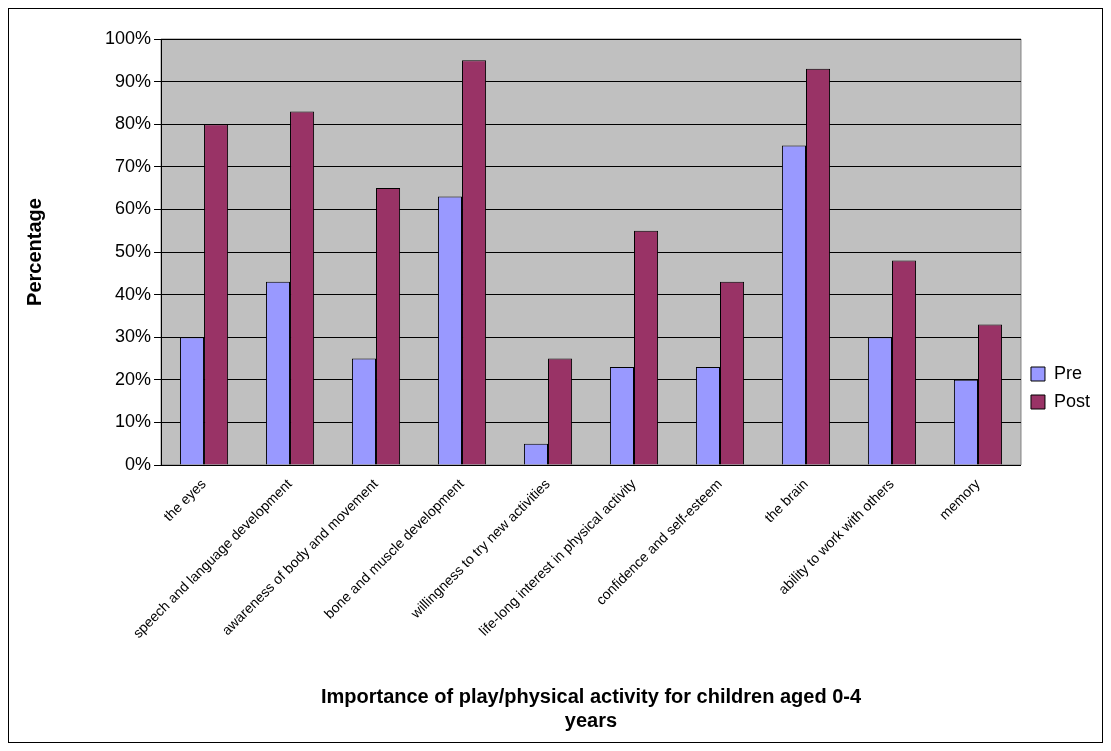  What do you see at coordinates (591, 707) in the screenshot?
I see `x-axis-title: Importance of play/physical activity for children aged 0-4 years` at bounding box center [591, 707].